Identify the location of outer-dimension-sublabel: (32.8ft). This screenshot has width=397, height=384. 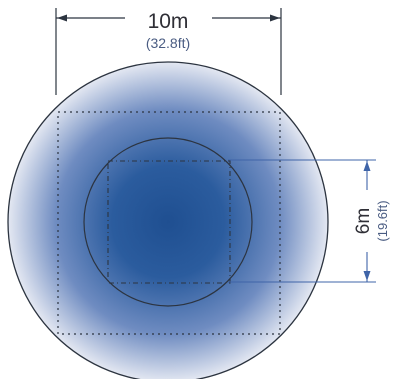
(168, 43).